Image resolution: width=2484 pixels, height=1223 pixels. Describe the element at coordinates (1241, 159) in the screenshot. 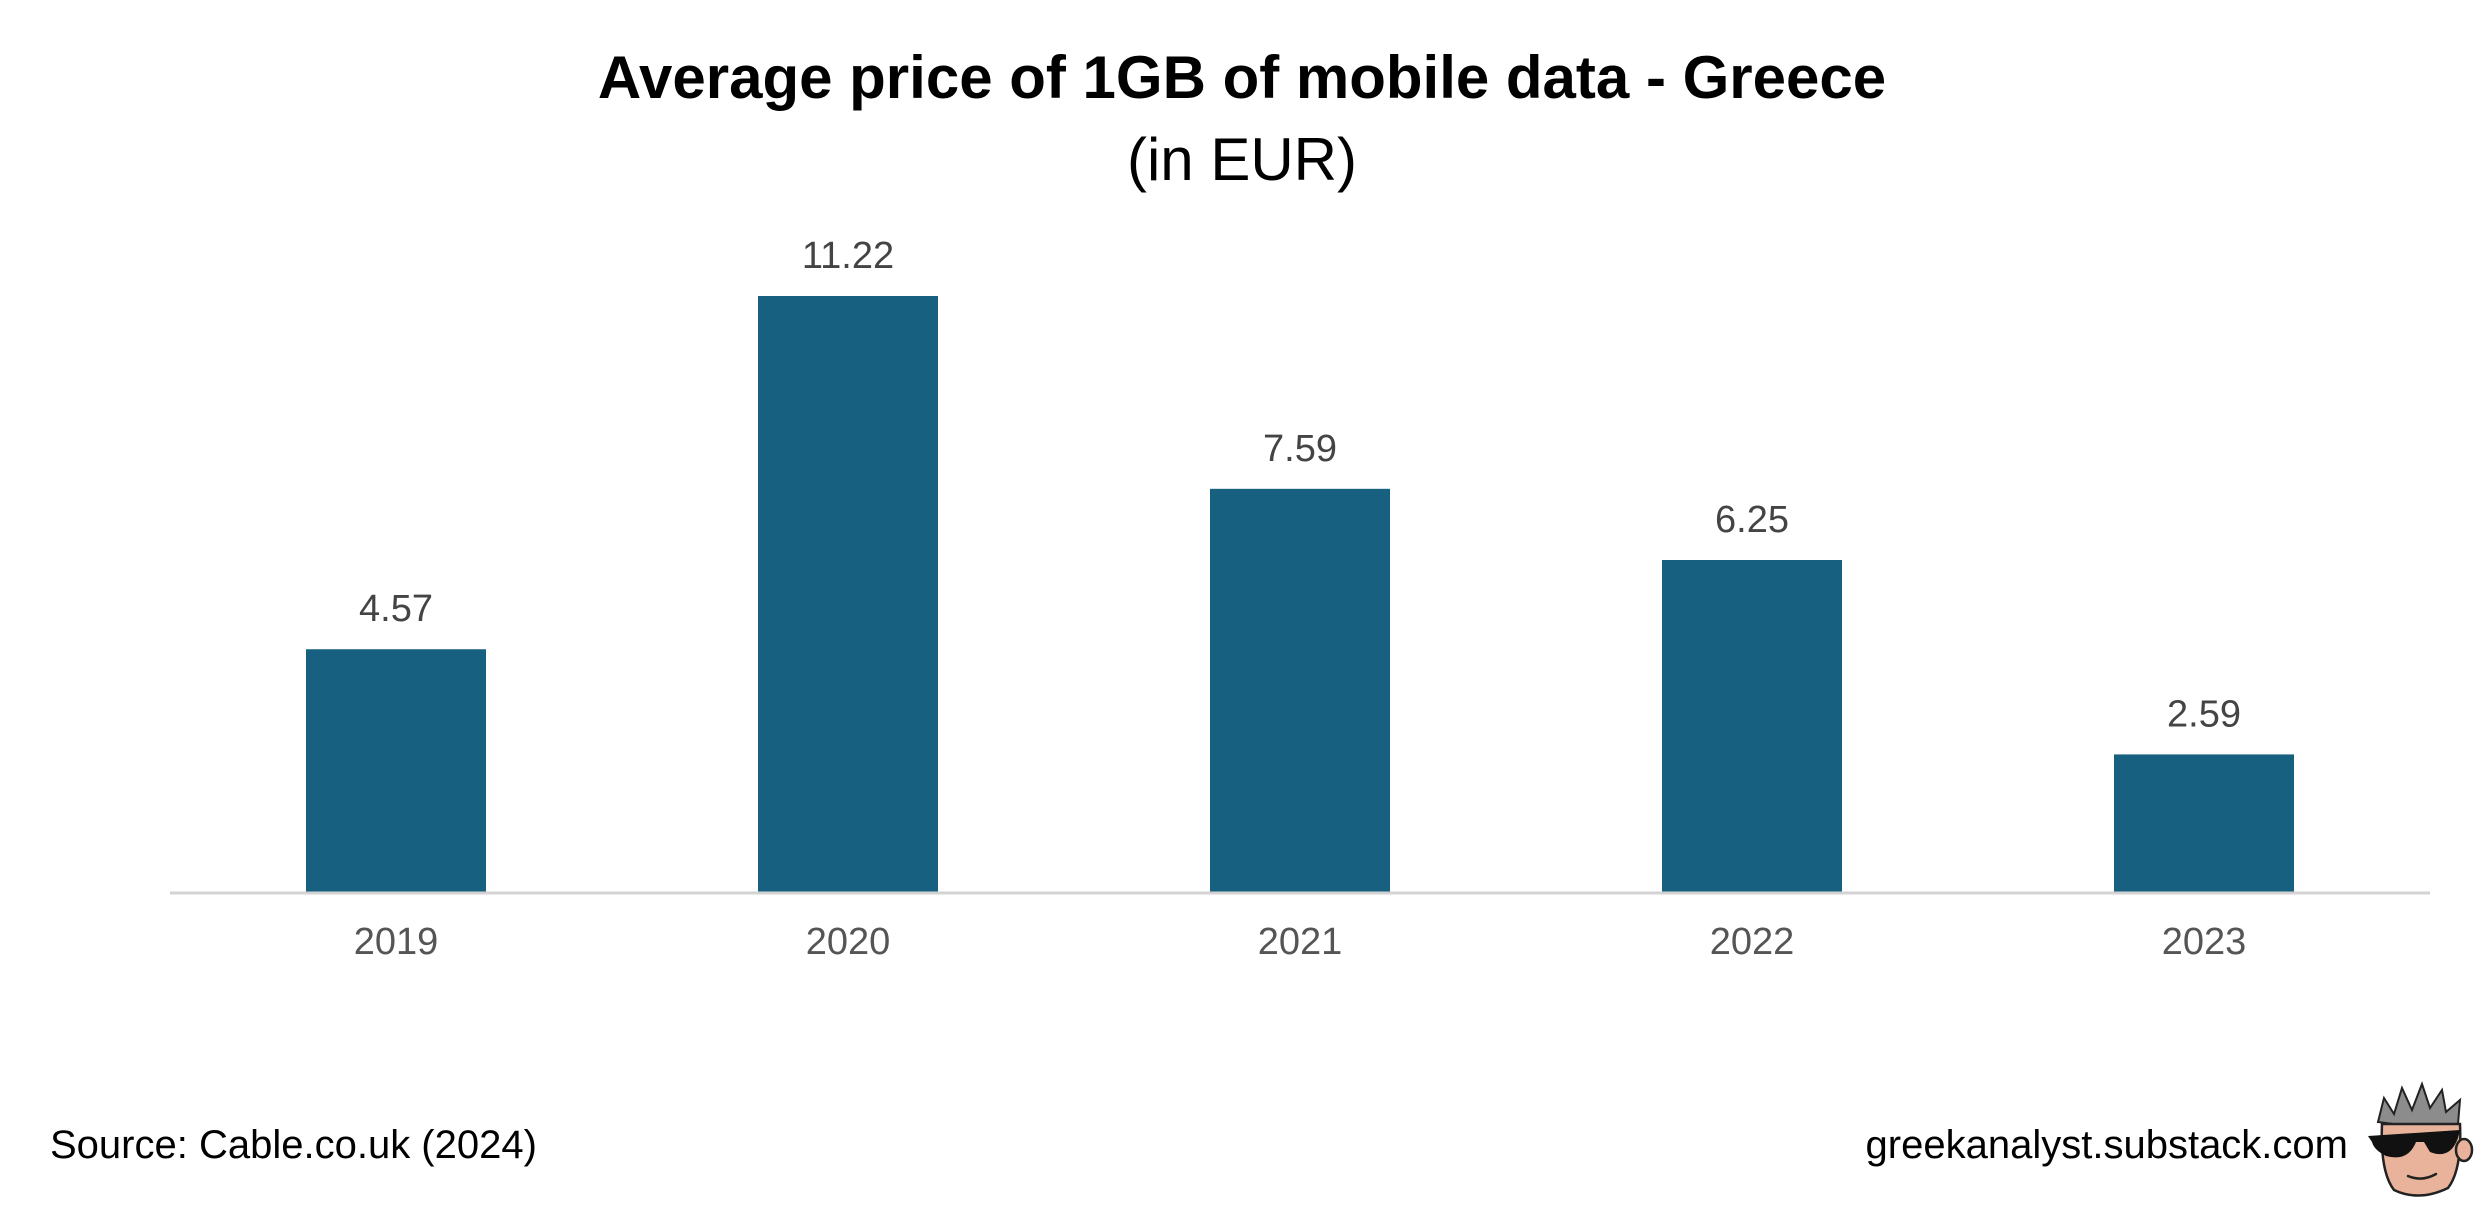

I see `chart-subtitle: (in EUR)` at that location.